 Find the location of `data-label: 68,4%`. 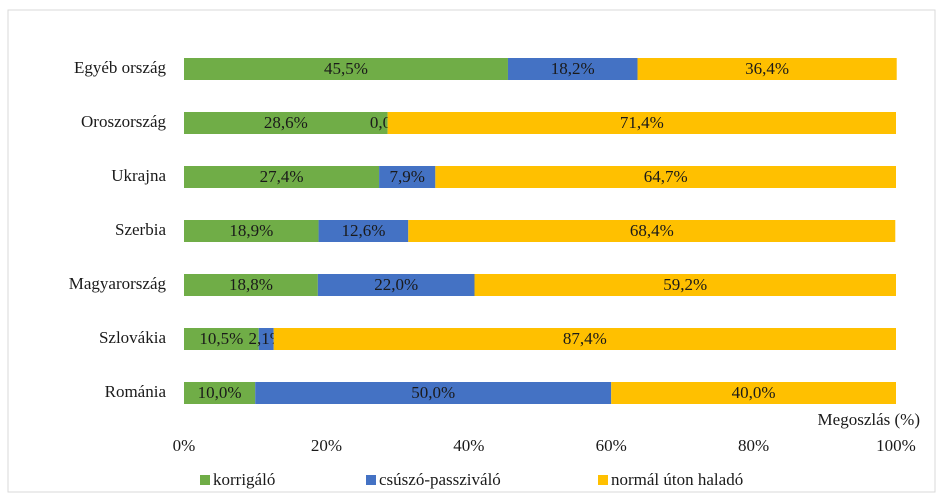

data-label: 68,4% is located at coordinates (652, 230).